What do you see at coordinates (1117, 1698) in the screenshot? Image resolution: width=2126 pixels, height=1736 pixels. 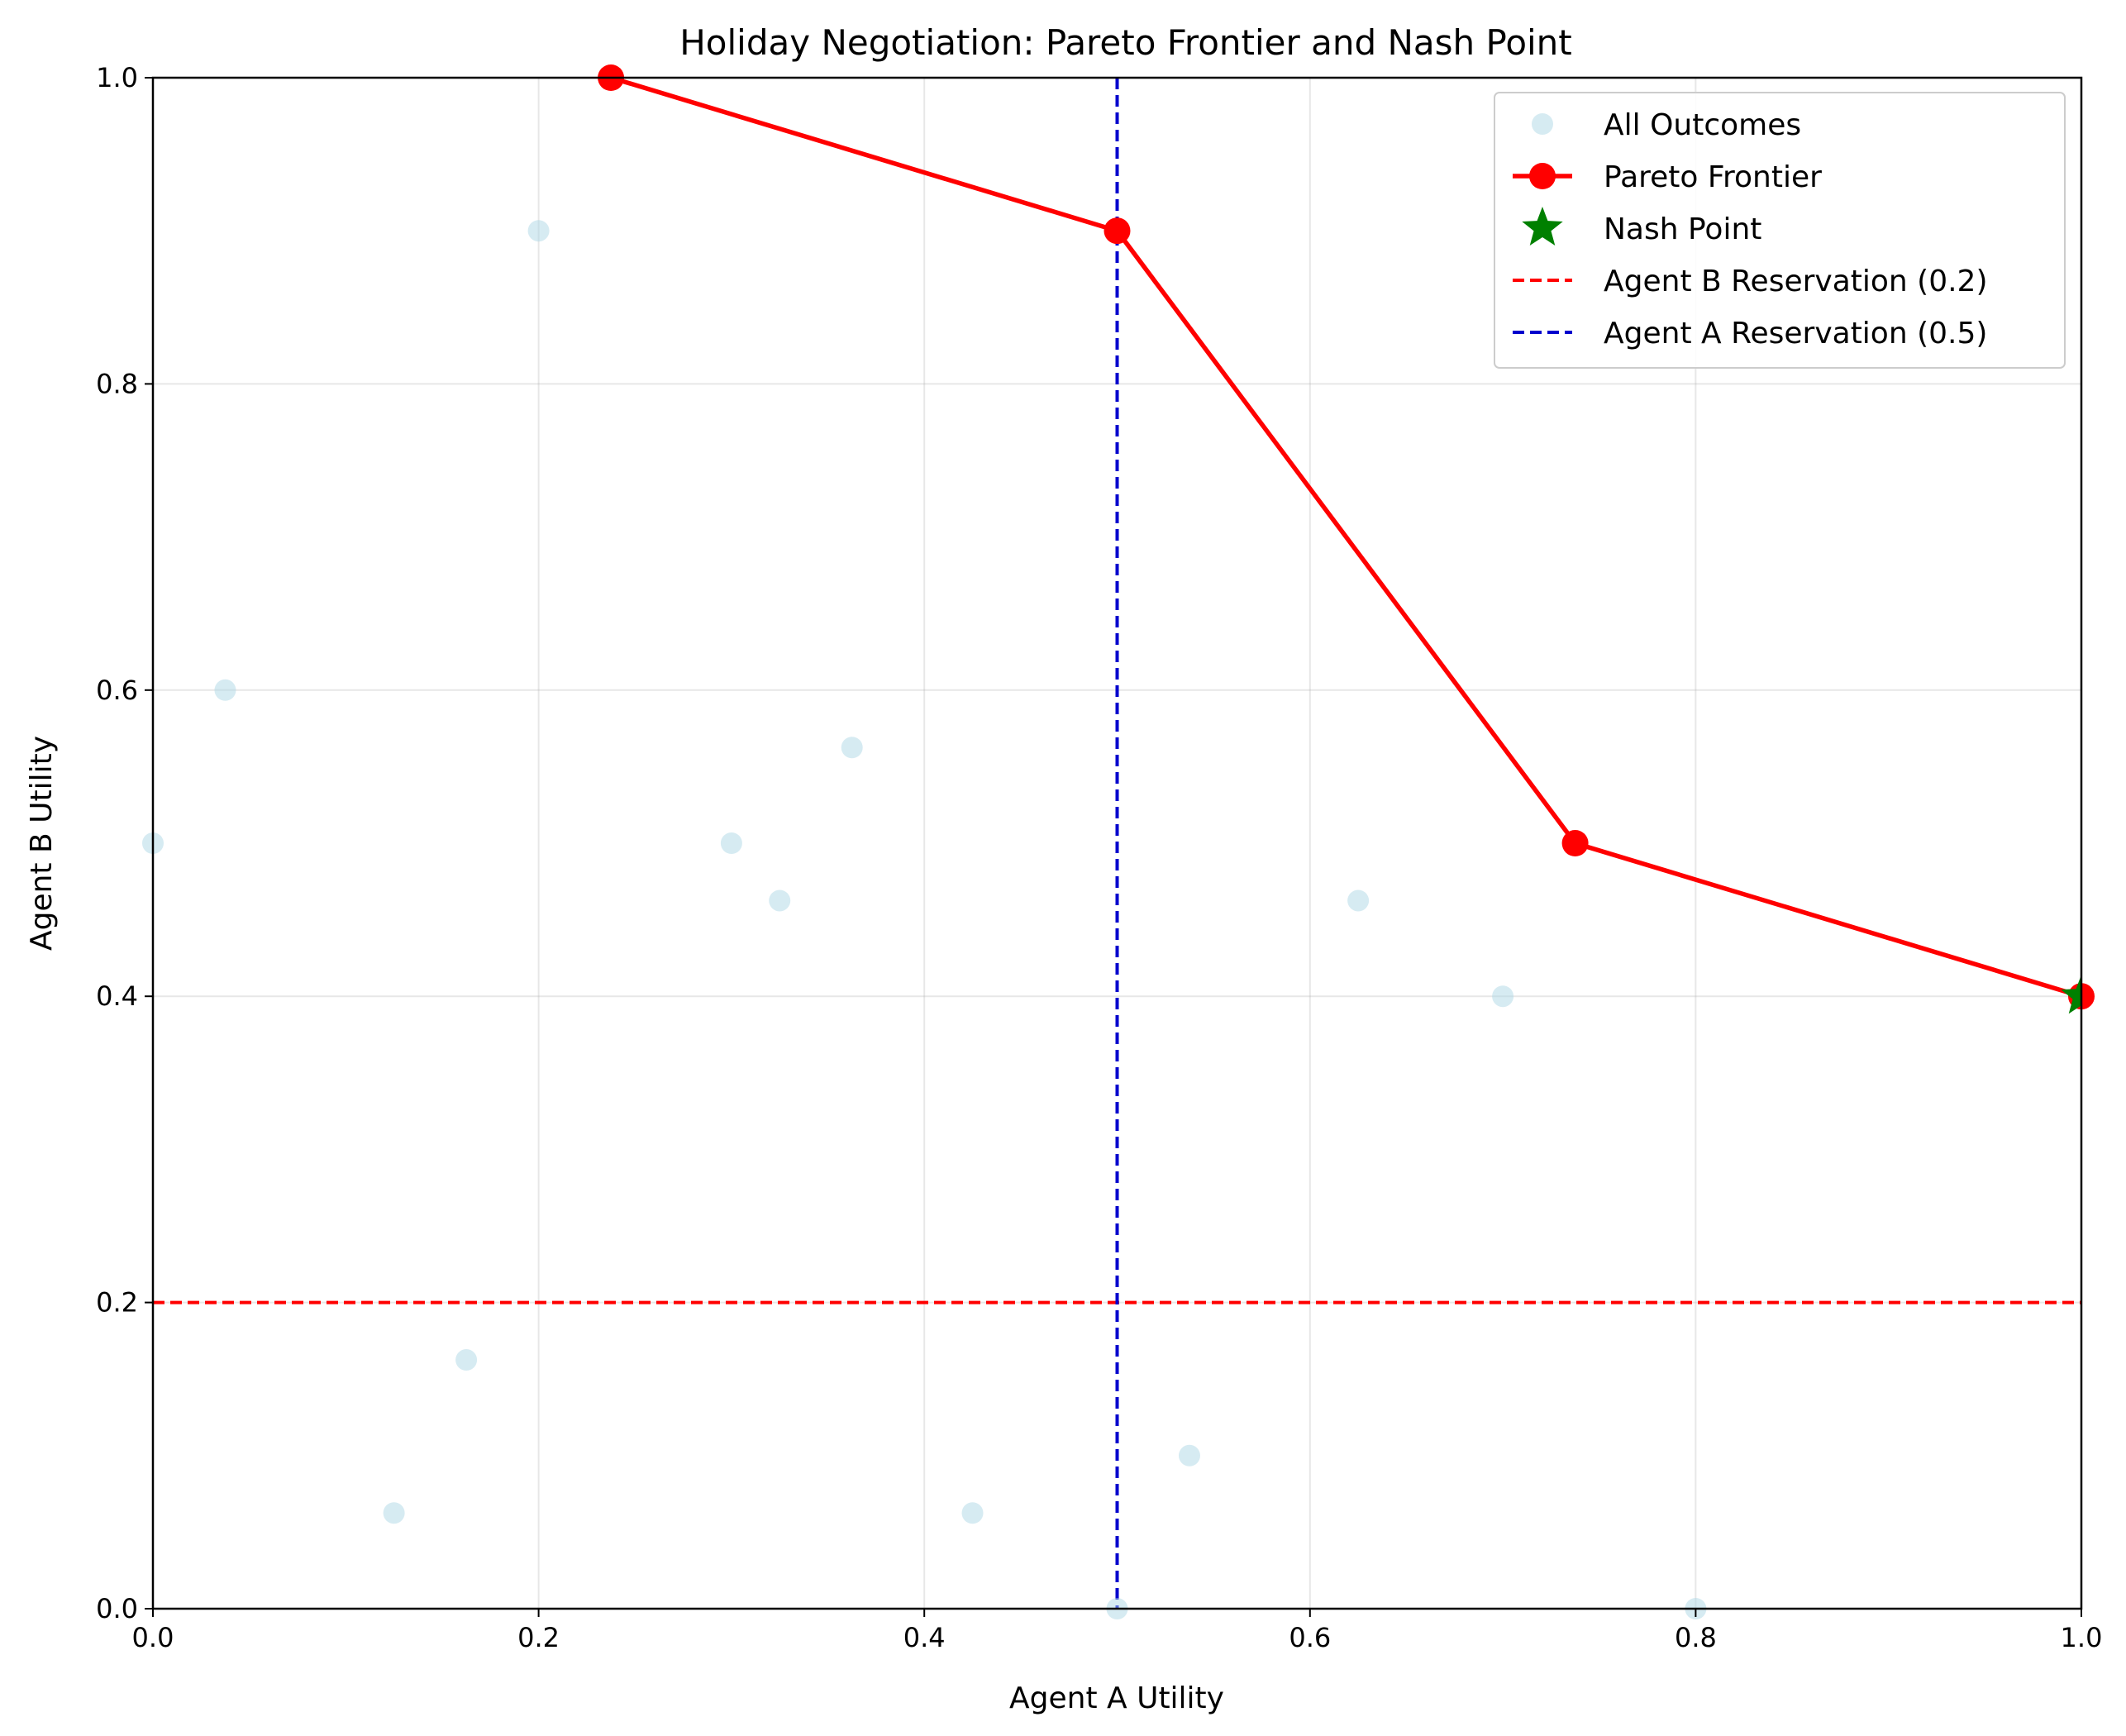 I see `x-axis-label: Agent A Utility` at bounding box center [1117, 1698].